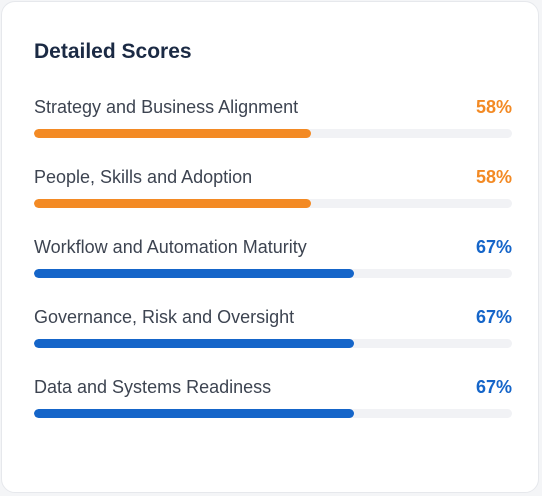 This screenshot has height=496, width=542. I want to click on card-title: Detailed Scores, so click(113, 51).